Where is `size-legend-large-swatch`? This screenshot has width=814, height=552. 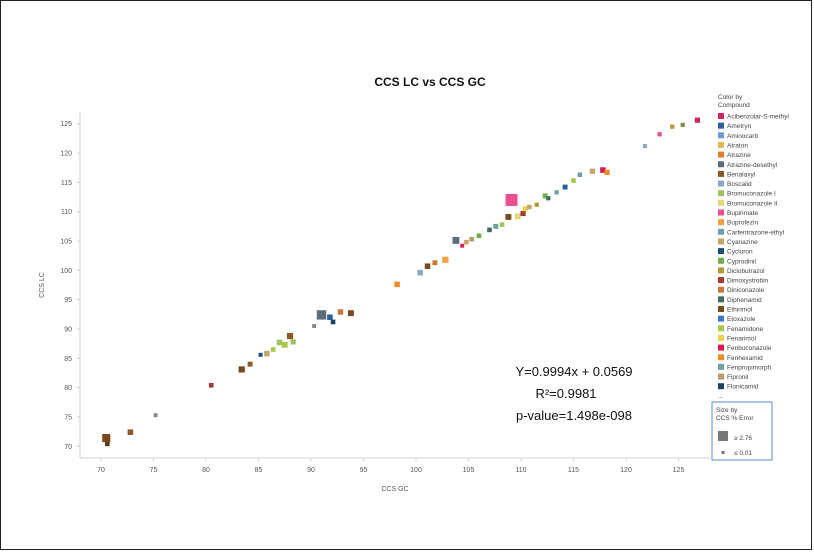
size-legend-large-swatch is located at coordinates (723, 436).